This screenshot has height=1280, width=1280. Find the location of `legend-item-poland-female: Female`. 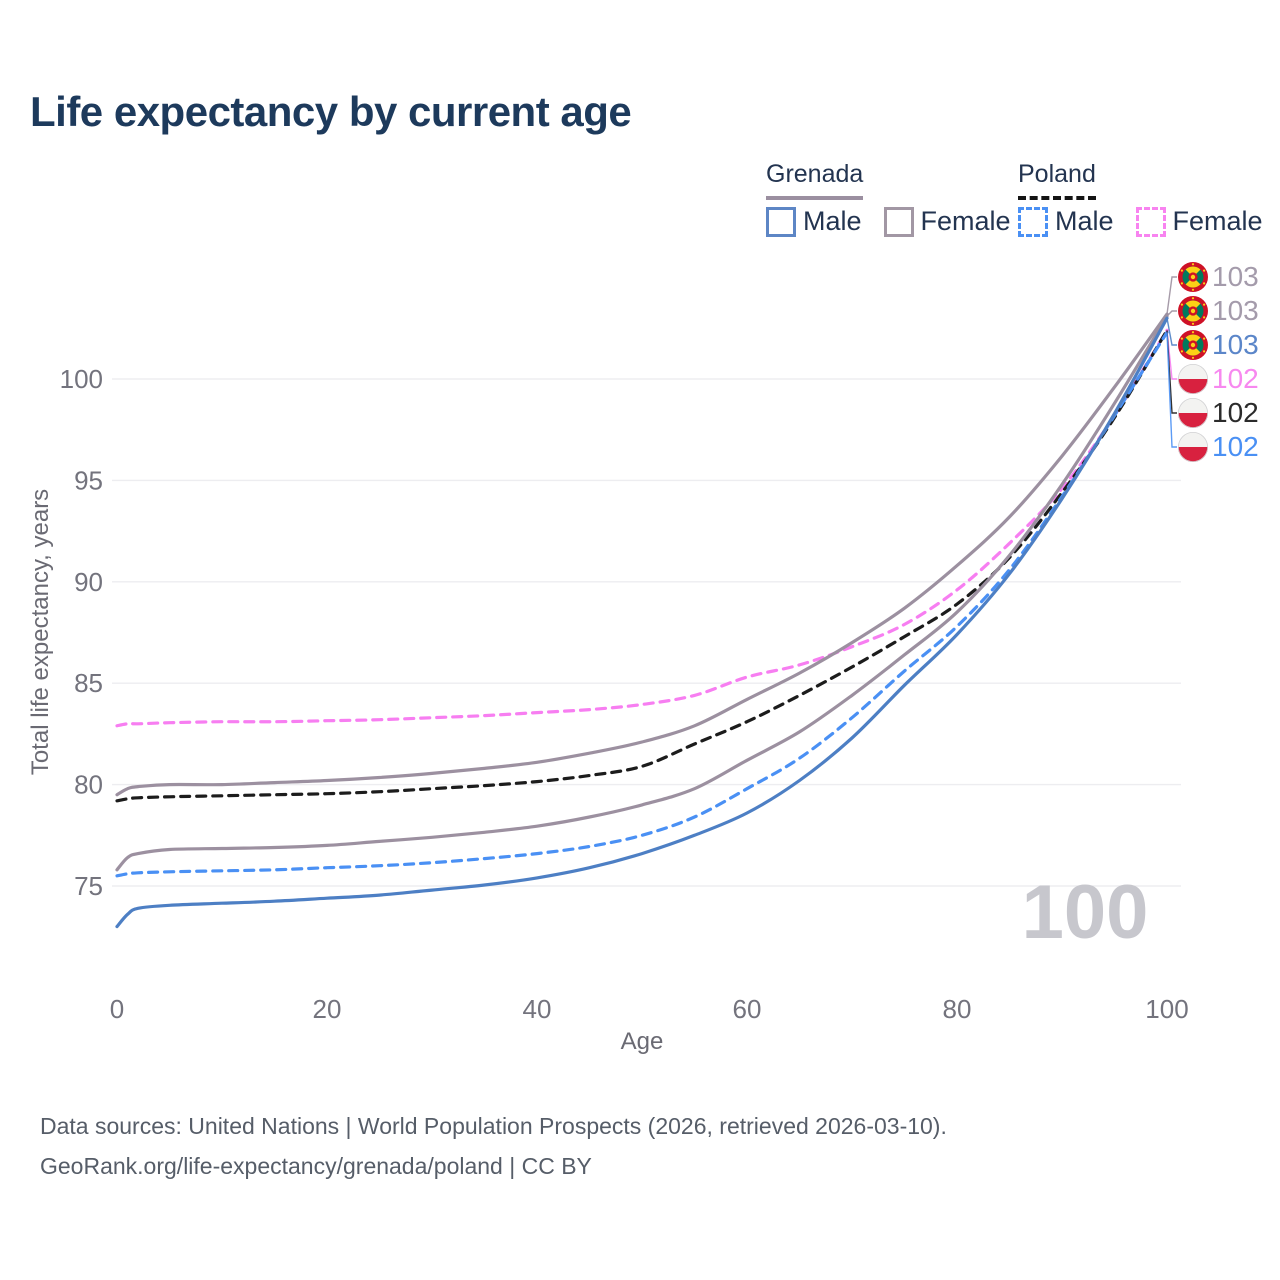

legend-item-poland-female: Female is located at coordinates (1199, 221).